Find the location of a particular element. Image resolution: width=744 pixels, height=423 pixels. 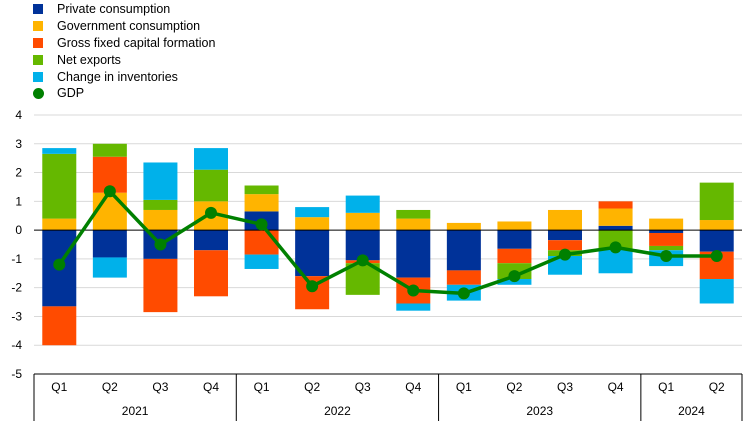

legend-label-net-exports: Net exports is located at coordinates (89, 59).